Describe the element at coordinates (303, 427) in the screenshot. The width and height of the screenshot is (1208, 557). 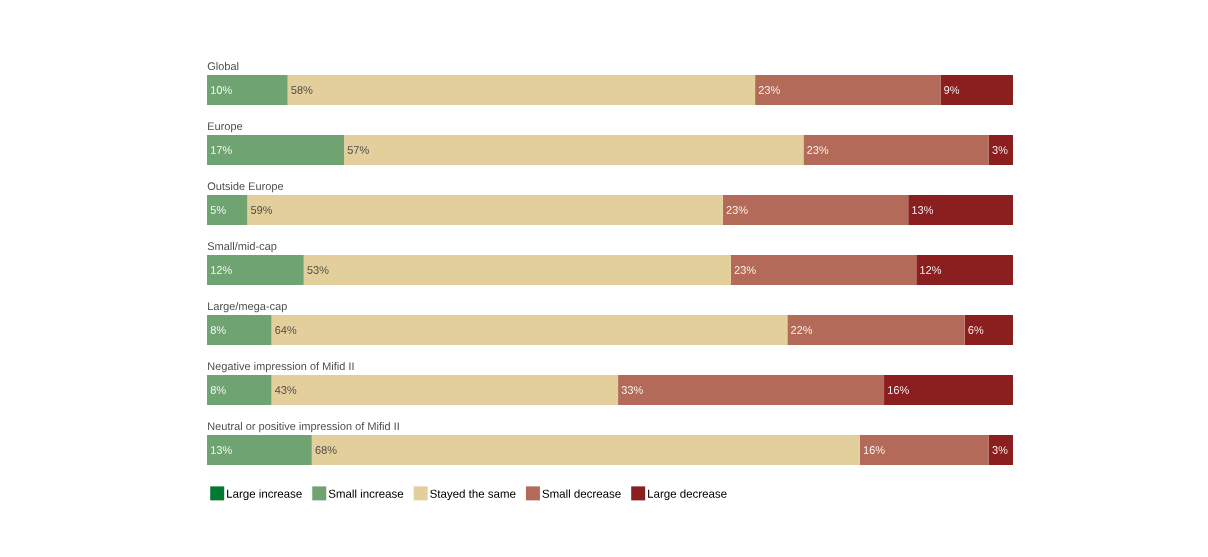
I see `y-tick-label: Neutral or positive impression of Mifid II` at that location.